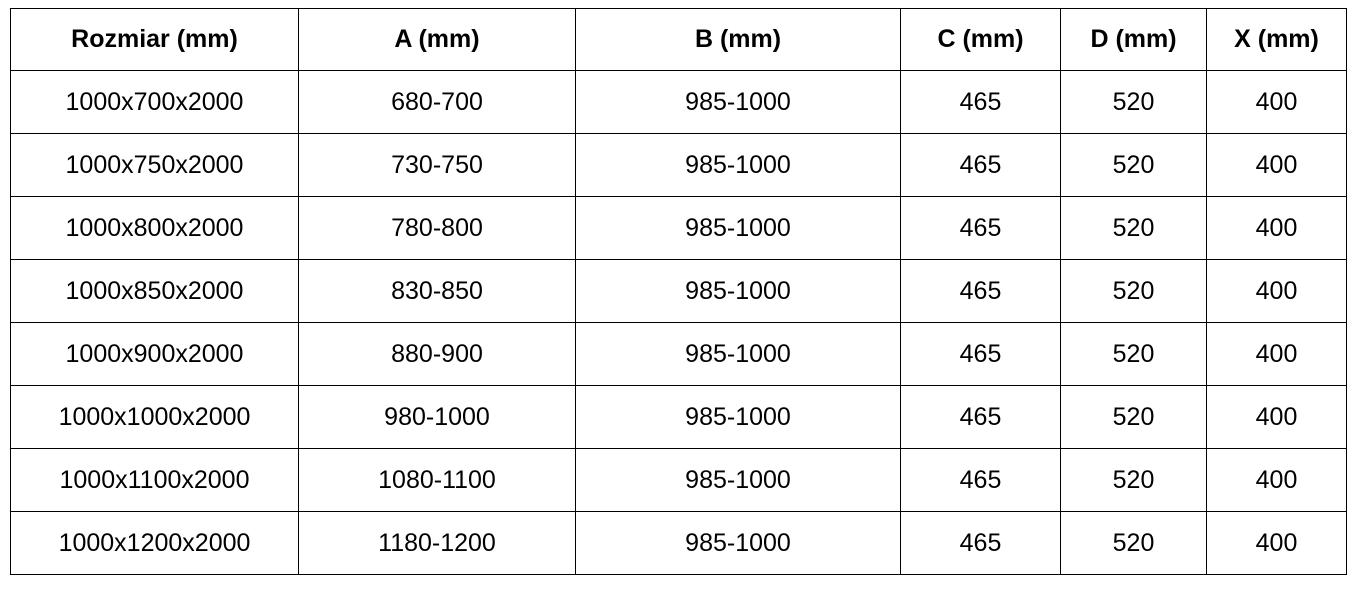 The height and width of the screenshot is (589, 1357). Describe the element at coordinates (437, 165) in the screenshot. I see `table-cell: 730-750` at that location.